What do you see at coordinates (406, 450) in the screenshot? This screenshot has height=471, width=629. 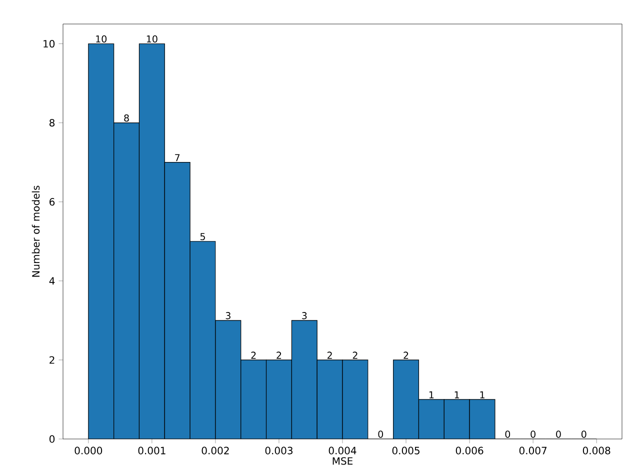 I see `x-tick-label: 0.005` at bounding box center [406, 450].